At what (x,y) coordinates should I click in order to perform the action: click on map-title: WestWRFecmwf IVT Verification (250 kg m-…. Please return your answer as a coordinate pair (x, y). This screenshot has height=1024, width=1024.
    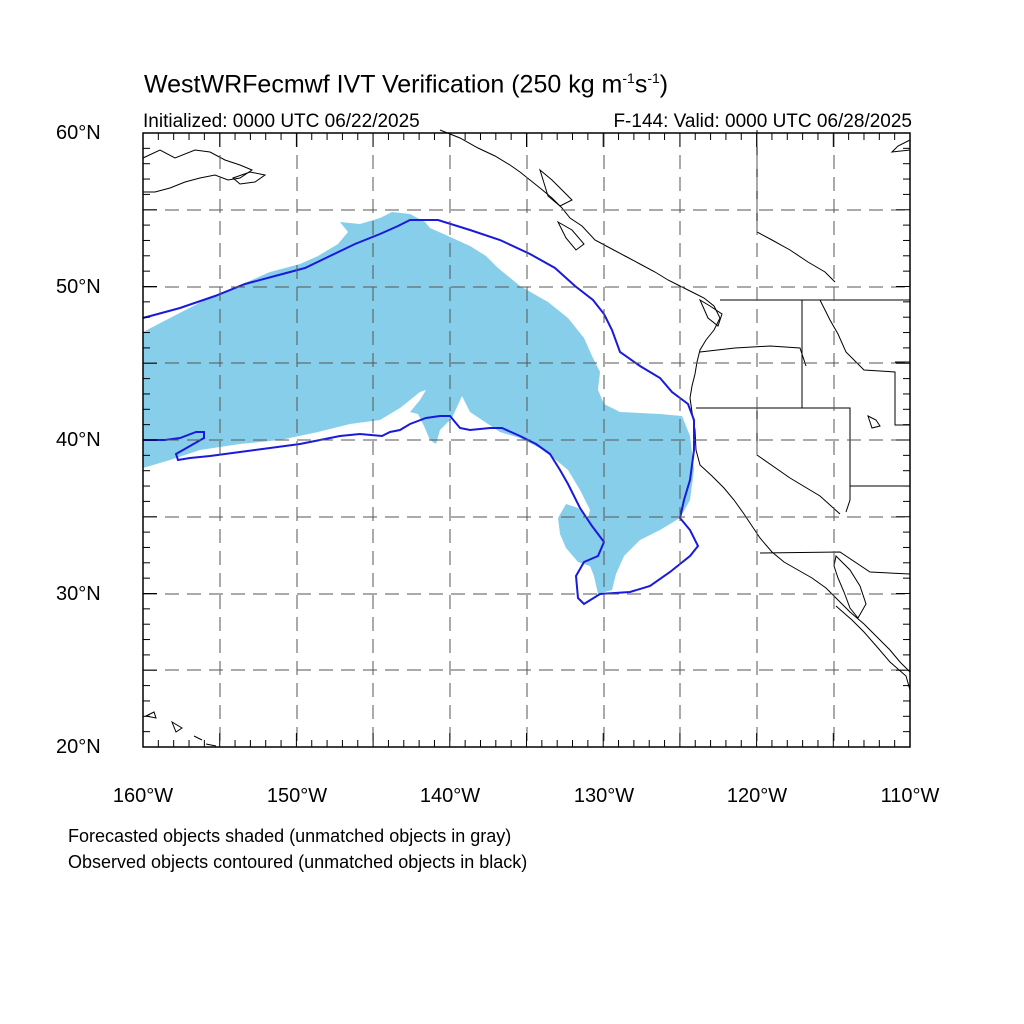
    Looking at the image, I should click on (406, 84).